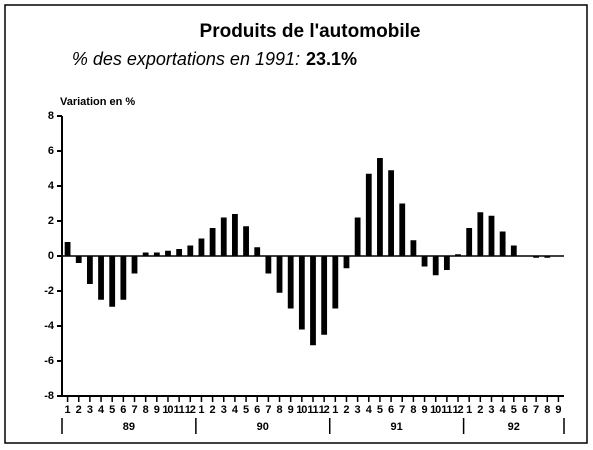  Describe the element at coordinates (514, 427) in the screenshot. I see `year-label: 92` at that location.